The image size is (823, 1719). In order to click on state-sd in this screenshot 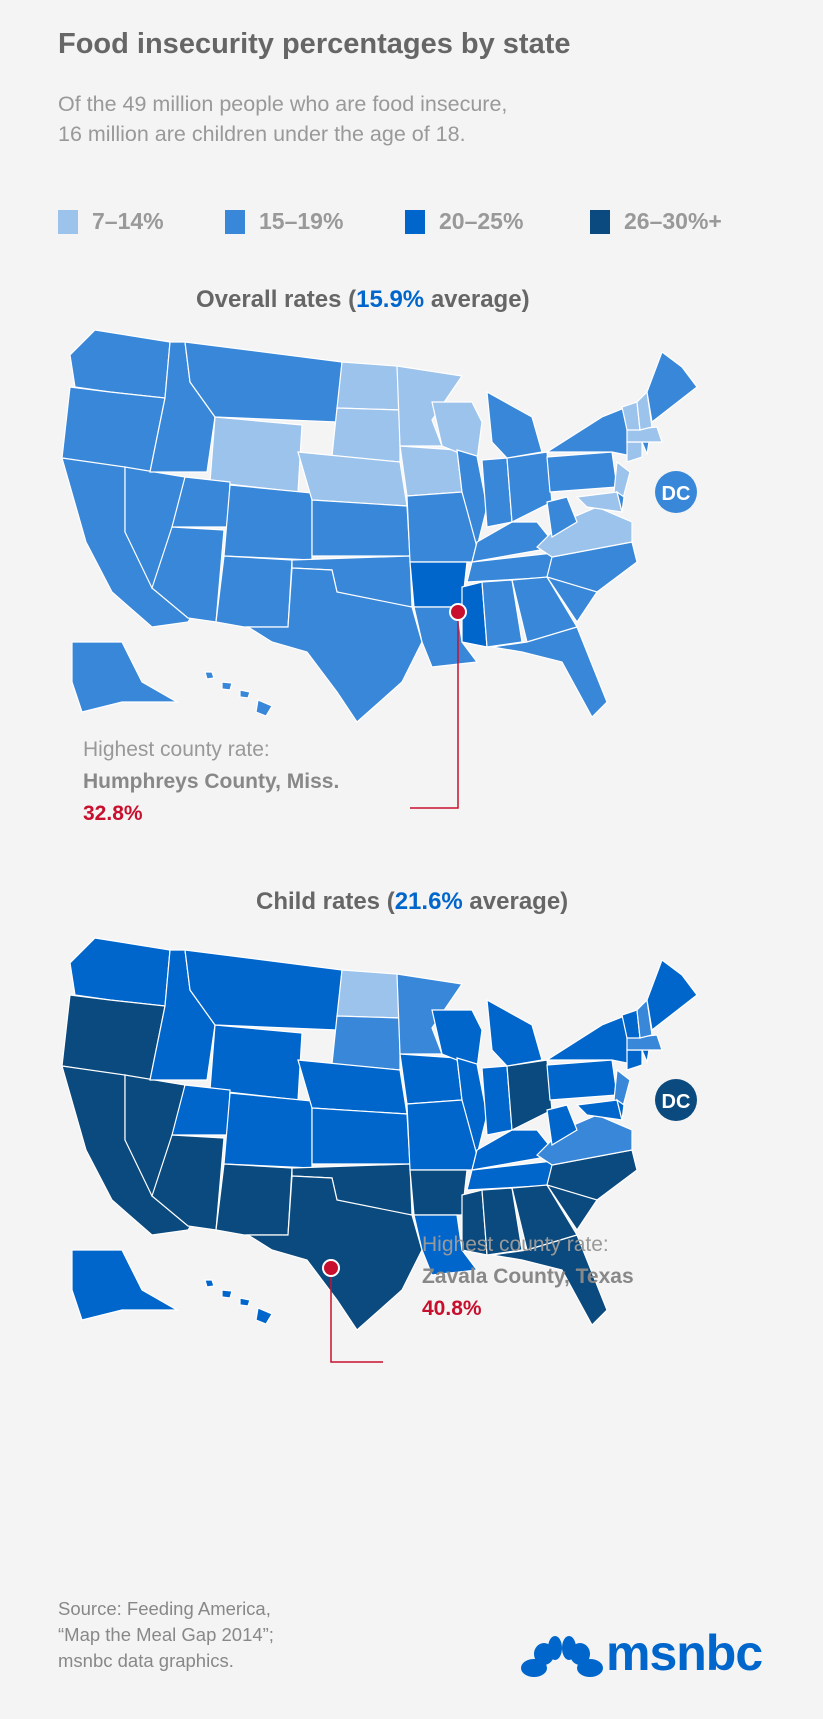, I will do `click(366, 435)`.